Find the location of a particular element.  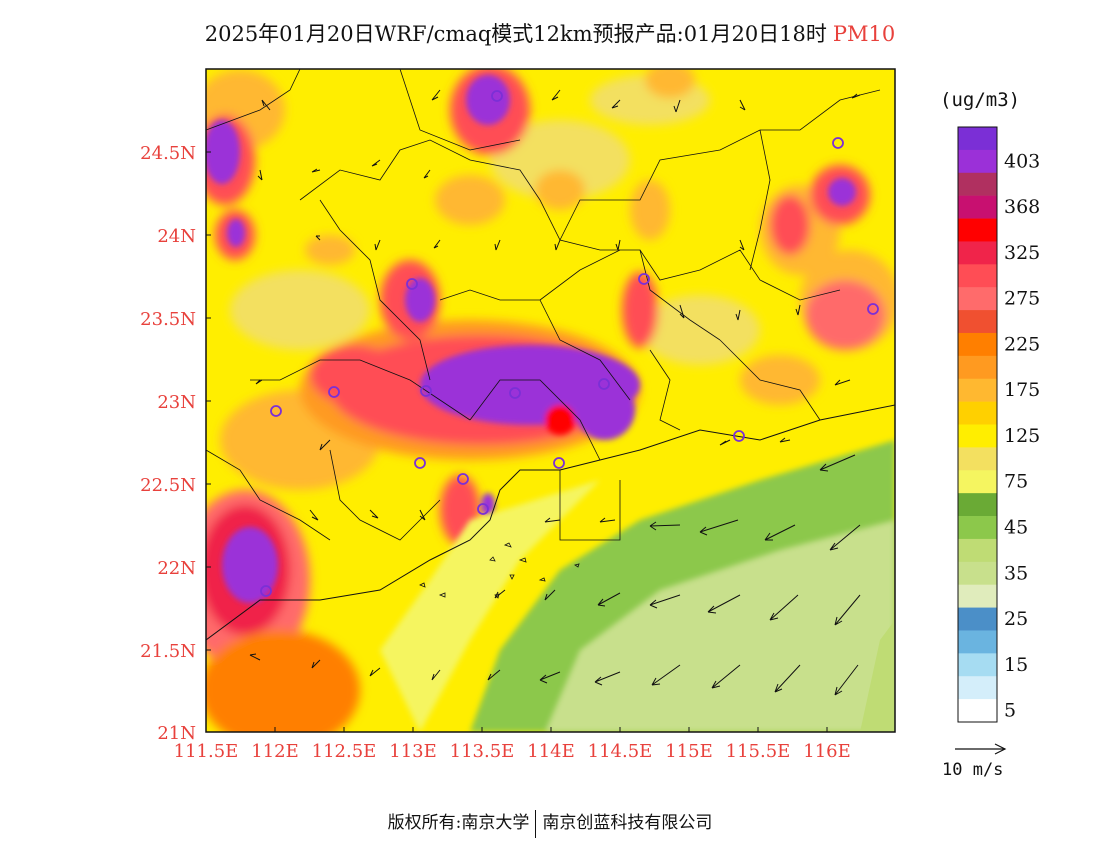

lat-label: 22.5N is located at coordinates (168, 485).